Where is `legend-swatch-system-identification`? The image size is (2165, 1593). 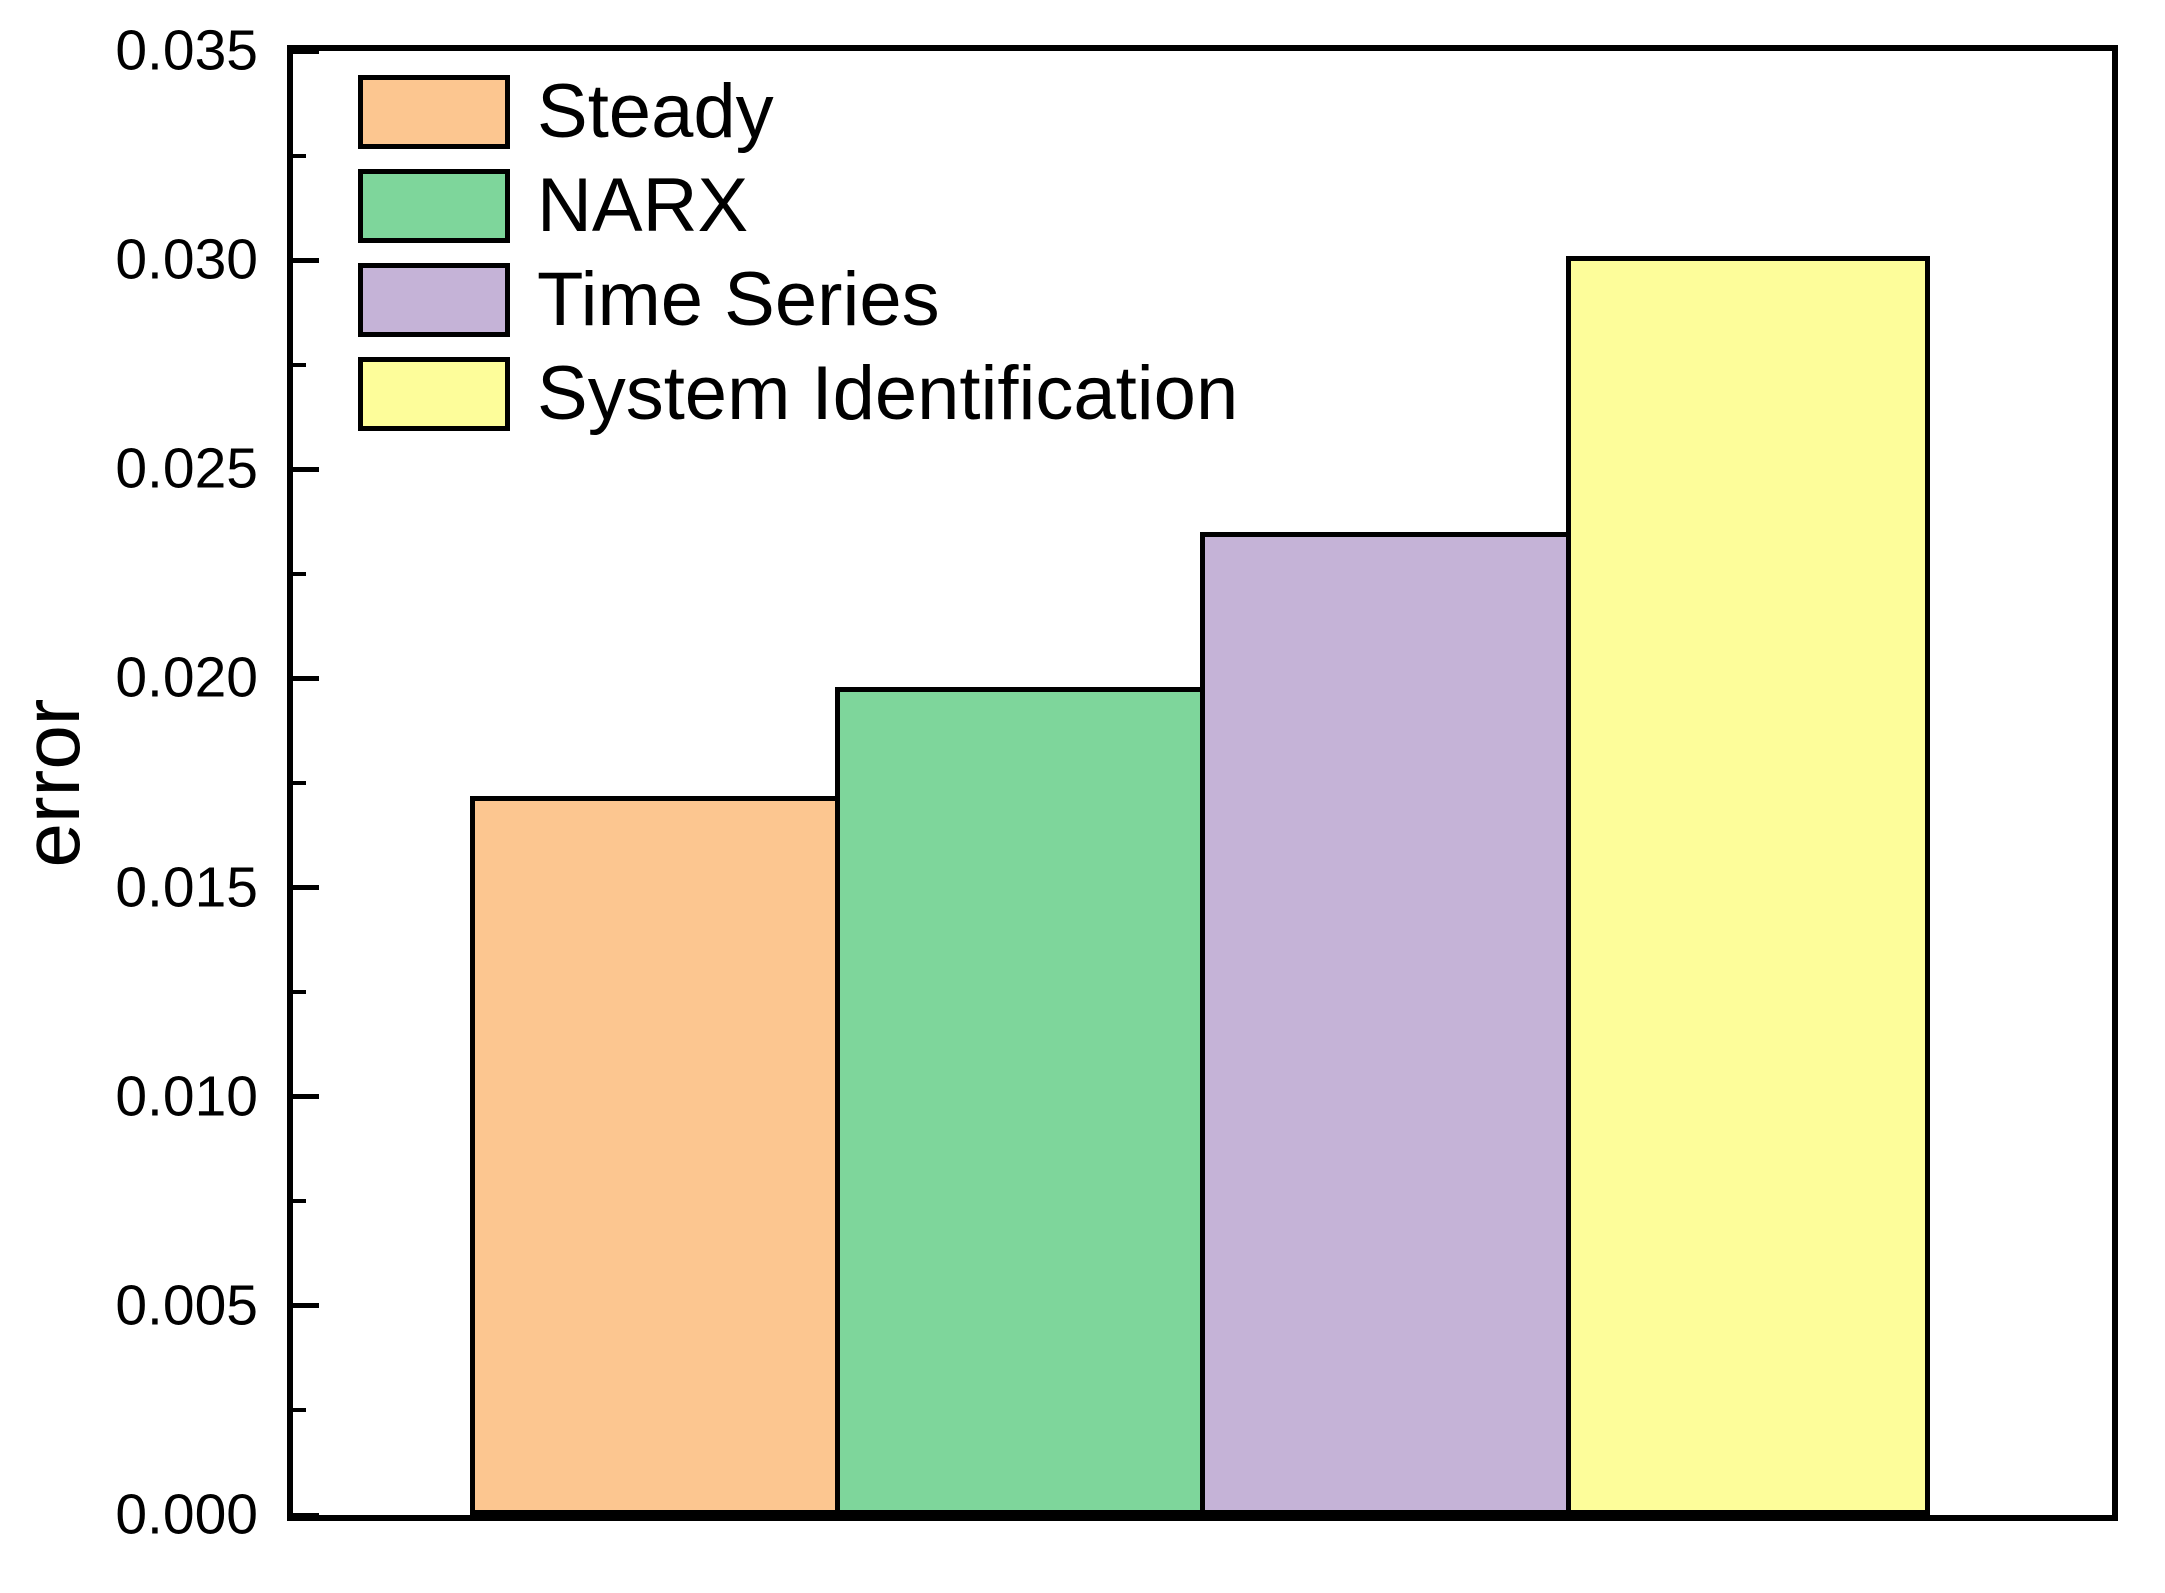 legend-swatch-system-identification is located at coordinates (434, 394).